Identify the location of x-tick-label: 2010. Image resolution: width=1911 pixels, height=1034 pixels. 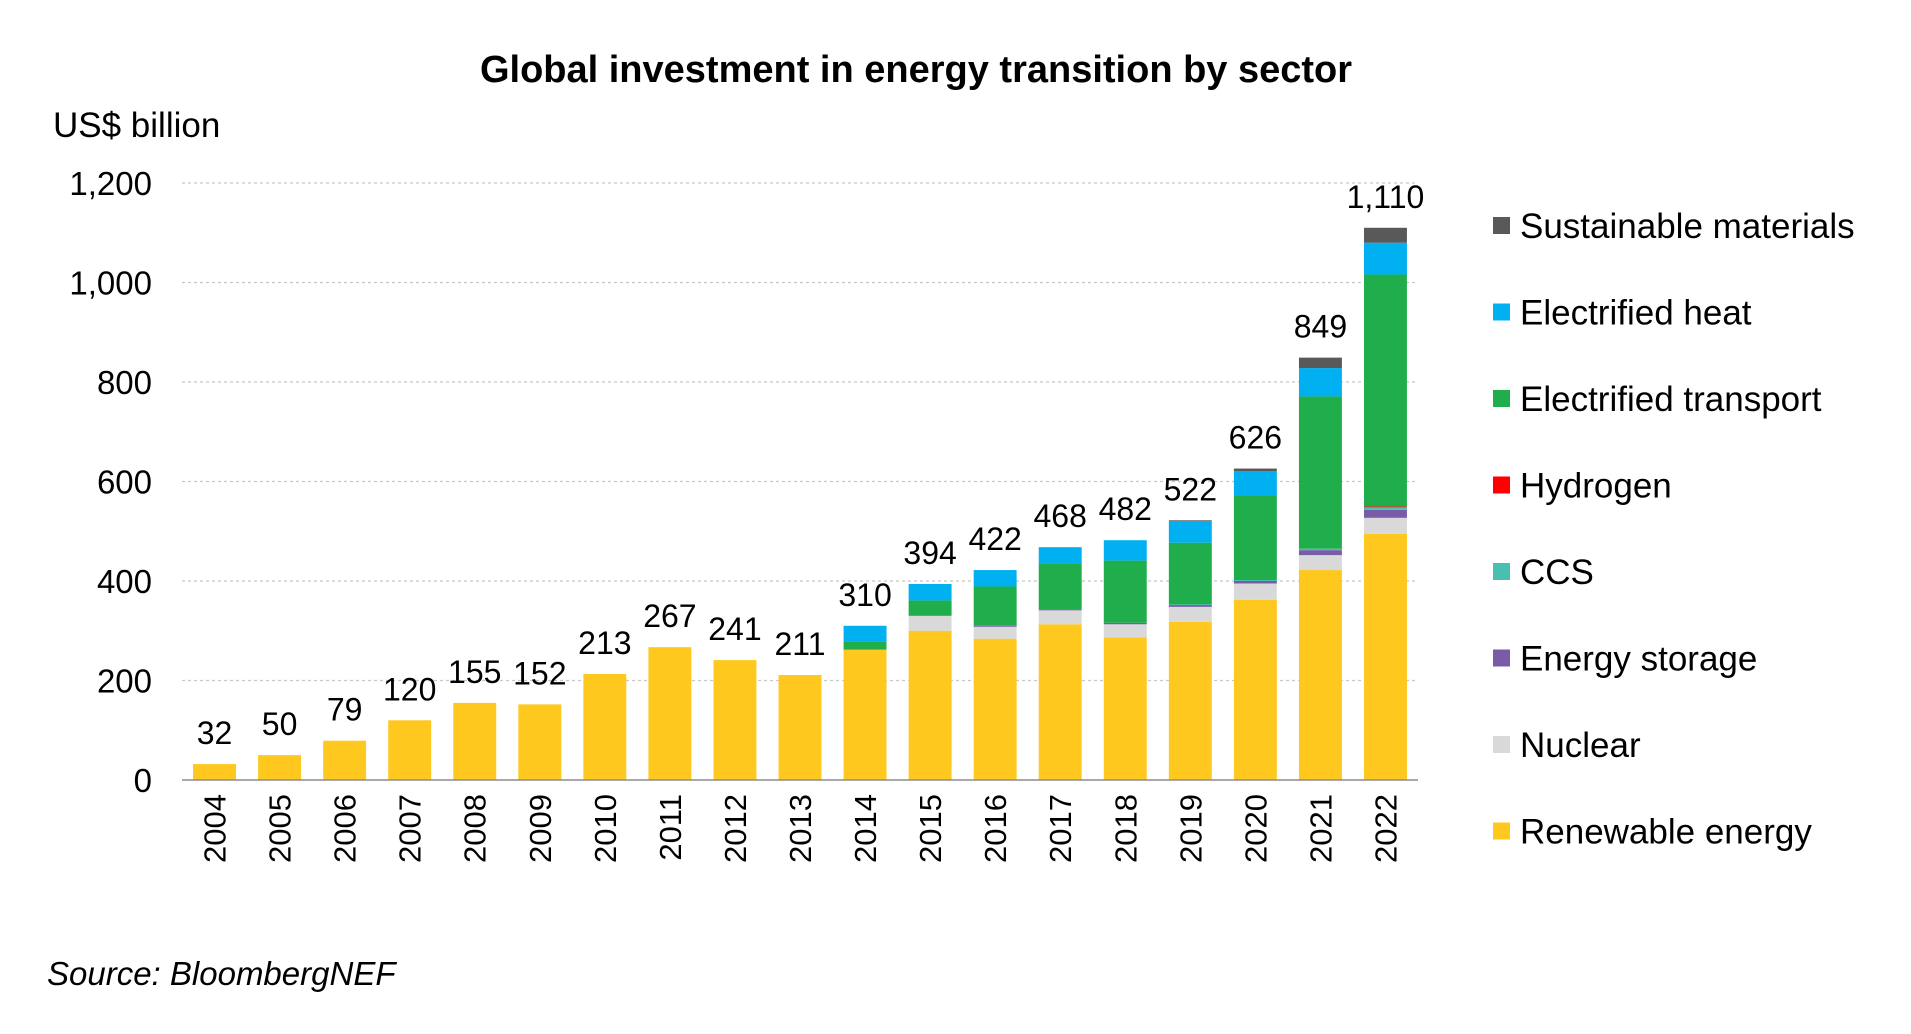
(605, 828).